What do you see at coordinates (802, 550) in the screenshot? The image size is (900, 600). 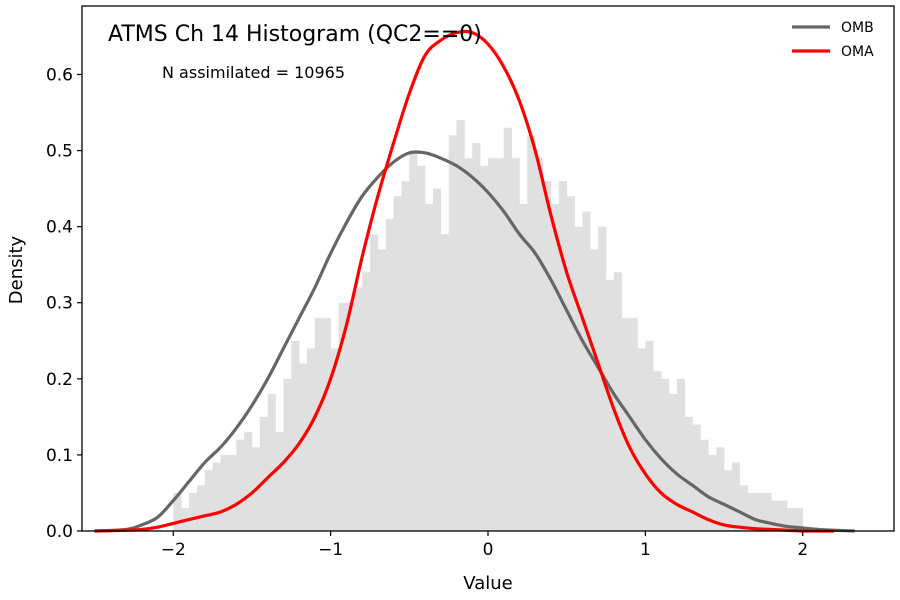 I see `x-tick-label: 2` at bounding box center [802, 550].